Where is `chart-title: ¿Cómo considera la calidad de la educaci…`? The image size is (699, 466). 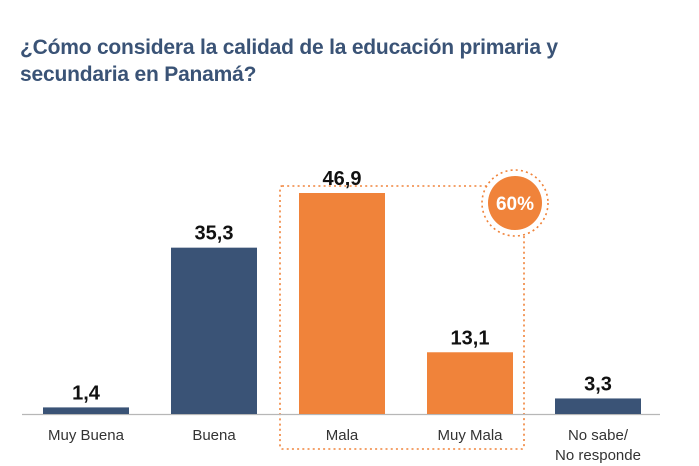 chart-title: ¿Cómo considera la calidad de la educaci… is located at coordinates (289, 61).